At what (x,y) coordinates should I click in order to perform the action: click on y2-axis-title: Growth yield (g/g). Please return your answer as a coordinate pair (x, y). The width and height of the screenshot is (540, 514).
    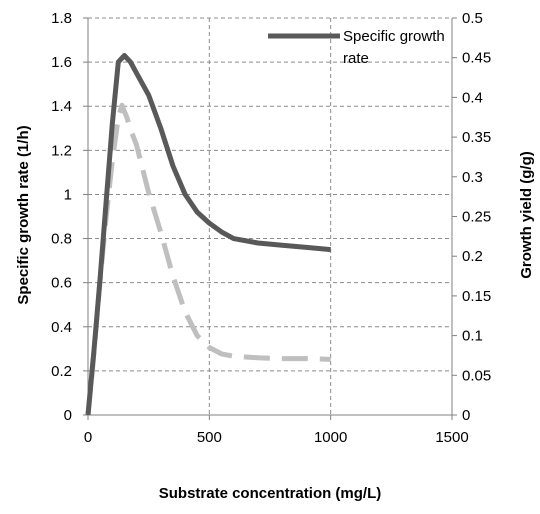
    Looking at the image, I should click on (526, 215).